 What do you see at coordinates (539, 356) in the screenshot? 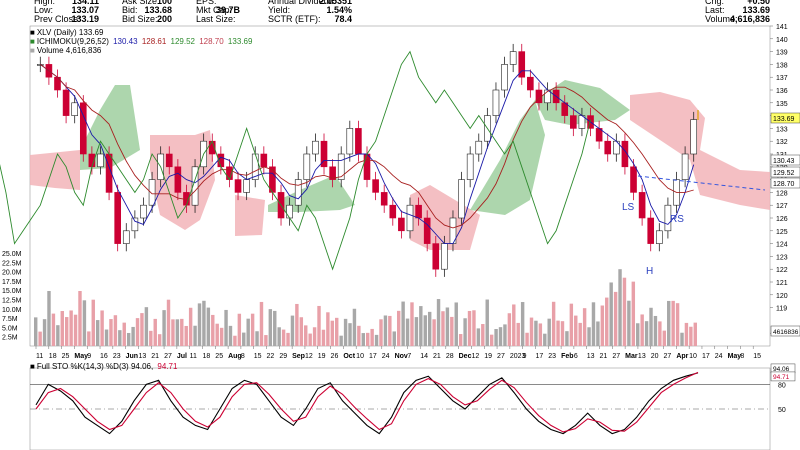
I see `x-tick-label: 17` at bounding box center [539, 356].